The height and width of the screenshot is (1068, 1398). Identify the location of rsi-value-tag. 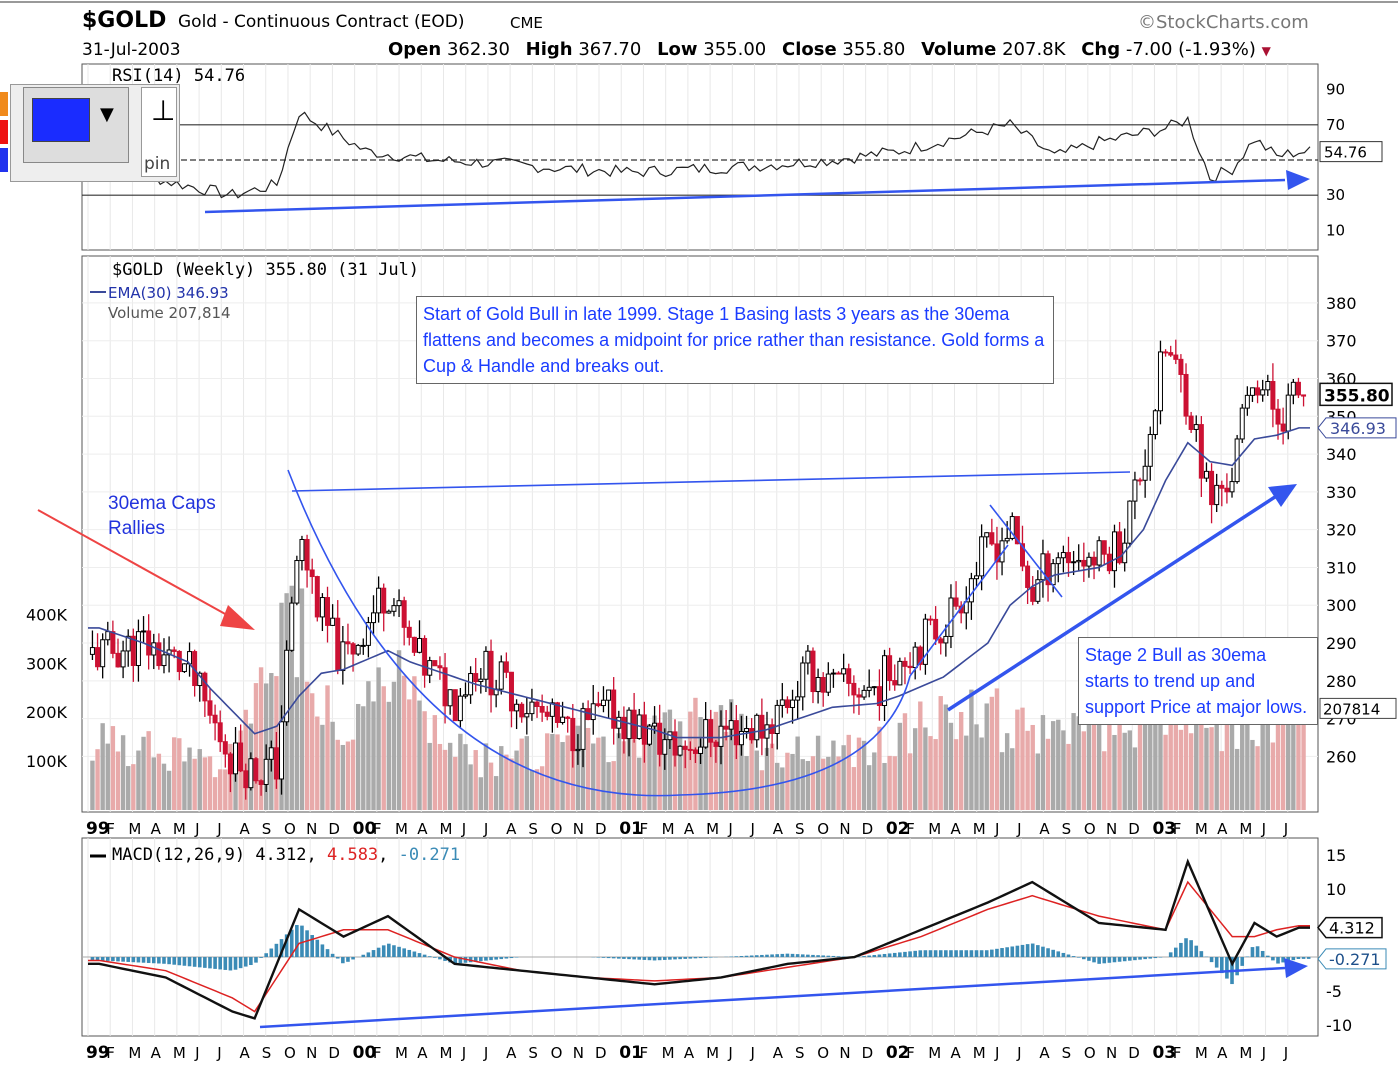
(1351, 152).